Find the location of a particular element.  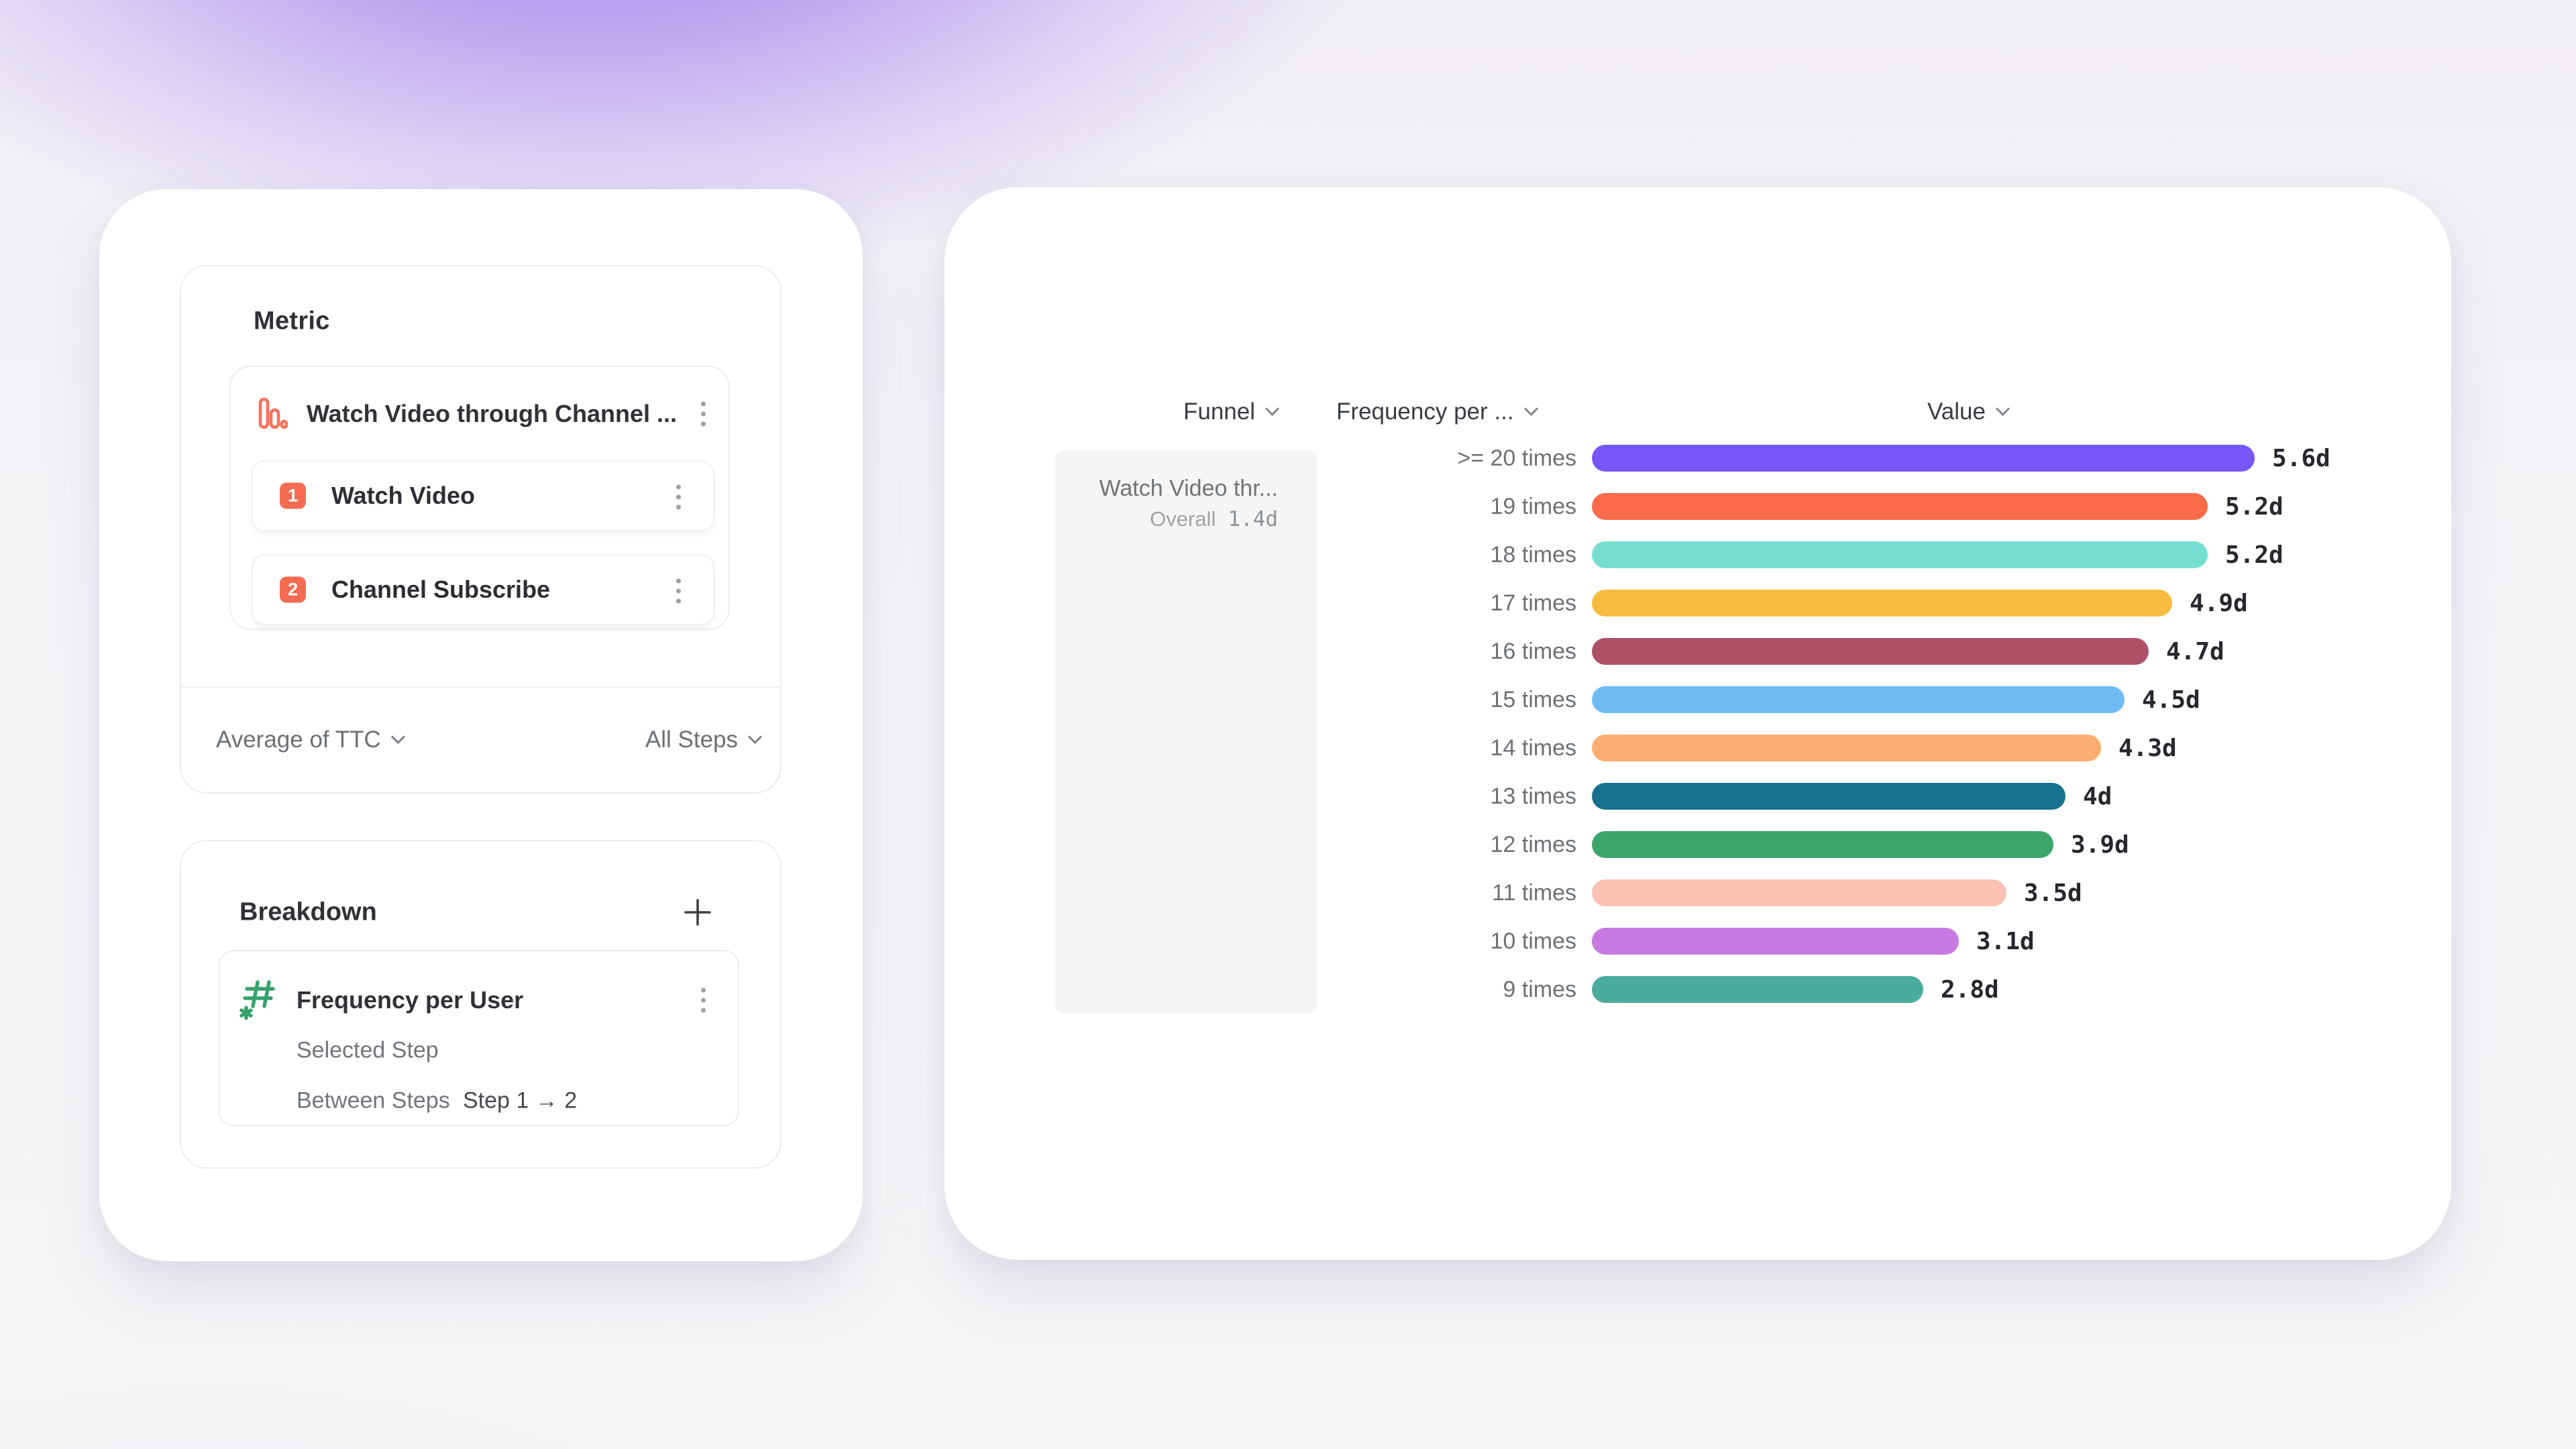

steps-scope-dropdown-label: All Steps is located at coordinates (691, 740).